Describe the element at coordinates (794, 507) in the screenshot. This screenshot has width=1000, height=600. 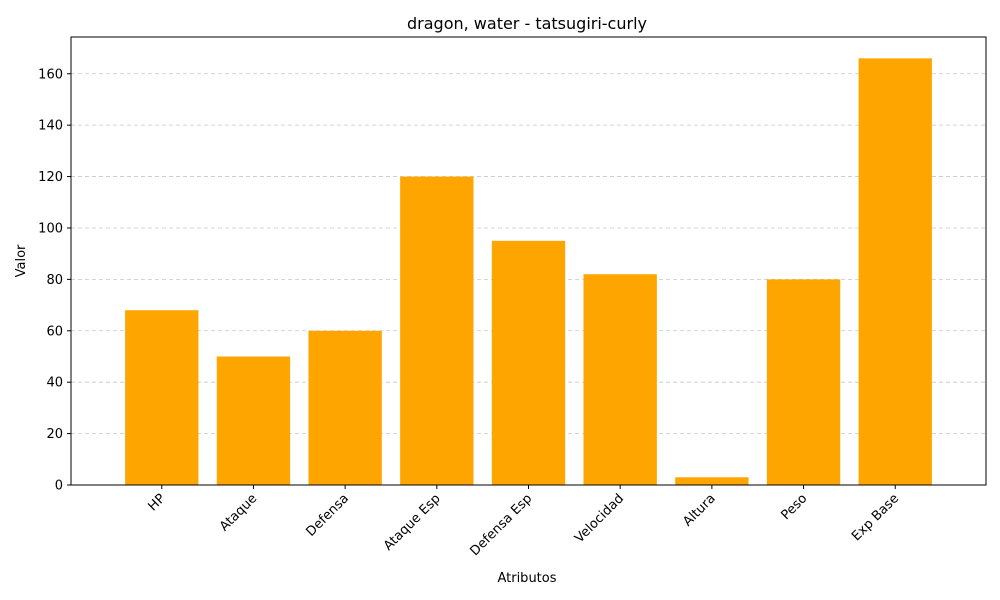
I see `x-tick-label: Peso` at that location.